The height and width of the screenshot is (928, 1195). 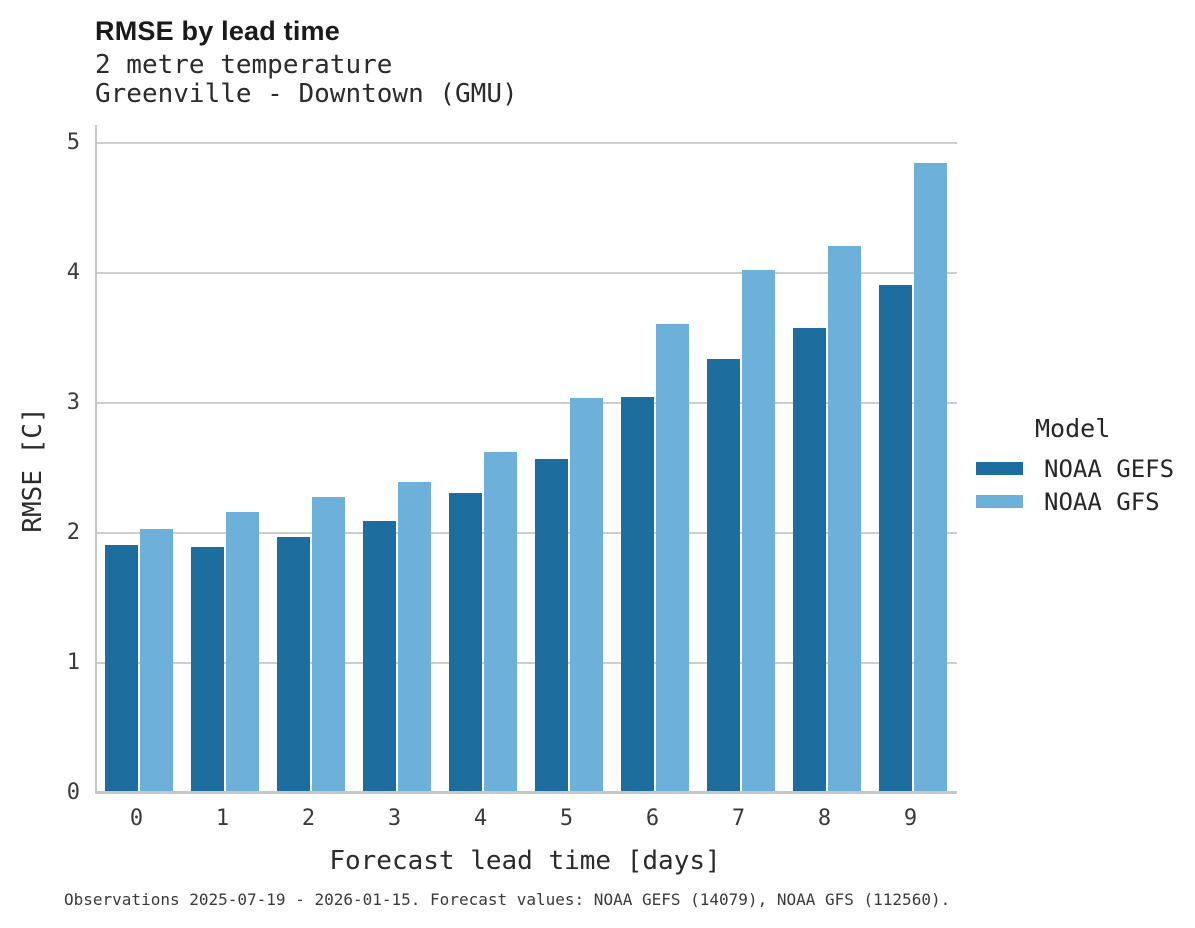 What do you see at coordinates (1073, 428) in the screenshot?
I see `legend-title: Model` at bounding box center [1073, 428].